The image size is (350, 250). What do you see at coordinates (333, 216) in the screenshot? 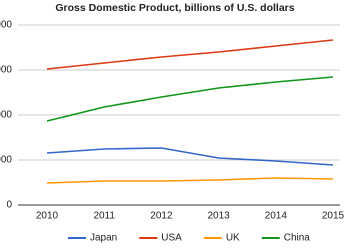
I see `x-tick-label: 2015` at bounding box center [333, 216].